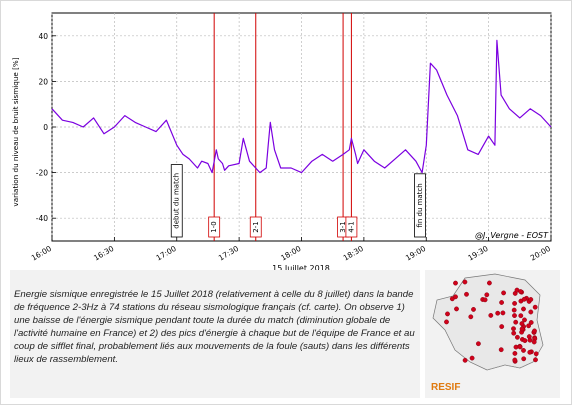 The width and height of the screenshot is (572, 405). I want to click on station-map-panel: RESIF, so click(492, 334).